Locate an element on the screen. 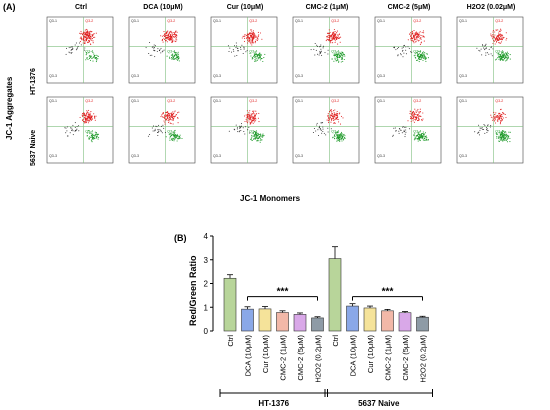 The image size is (550, 410). flow-plot-frame is located at coordinates (80, 50).